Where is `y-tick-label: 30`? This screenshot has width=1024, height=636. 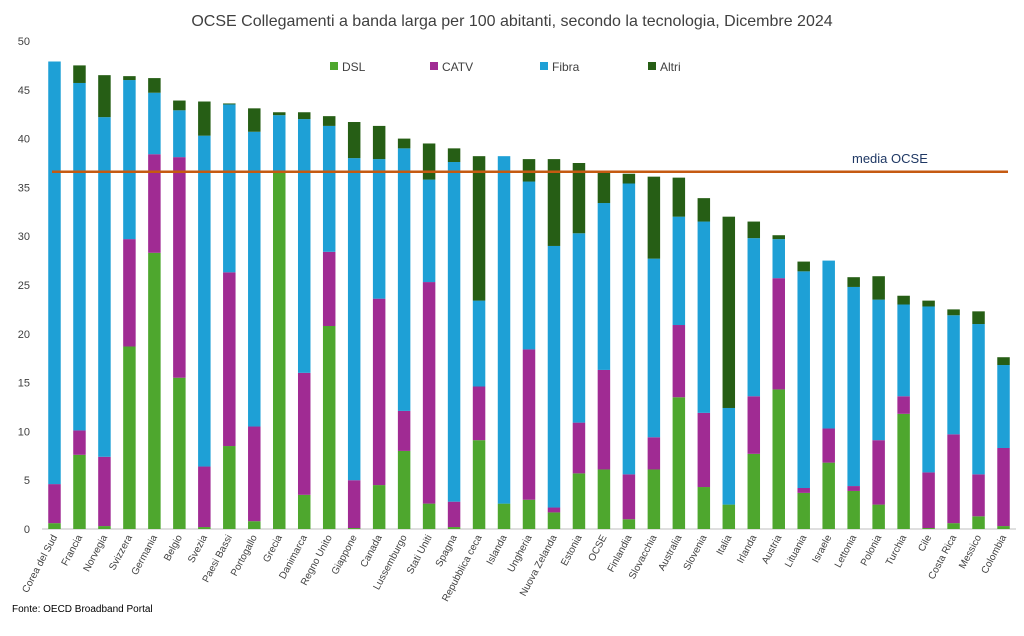 y-tick-label: 30 is located at coordinates (24, 237).